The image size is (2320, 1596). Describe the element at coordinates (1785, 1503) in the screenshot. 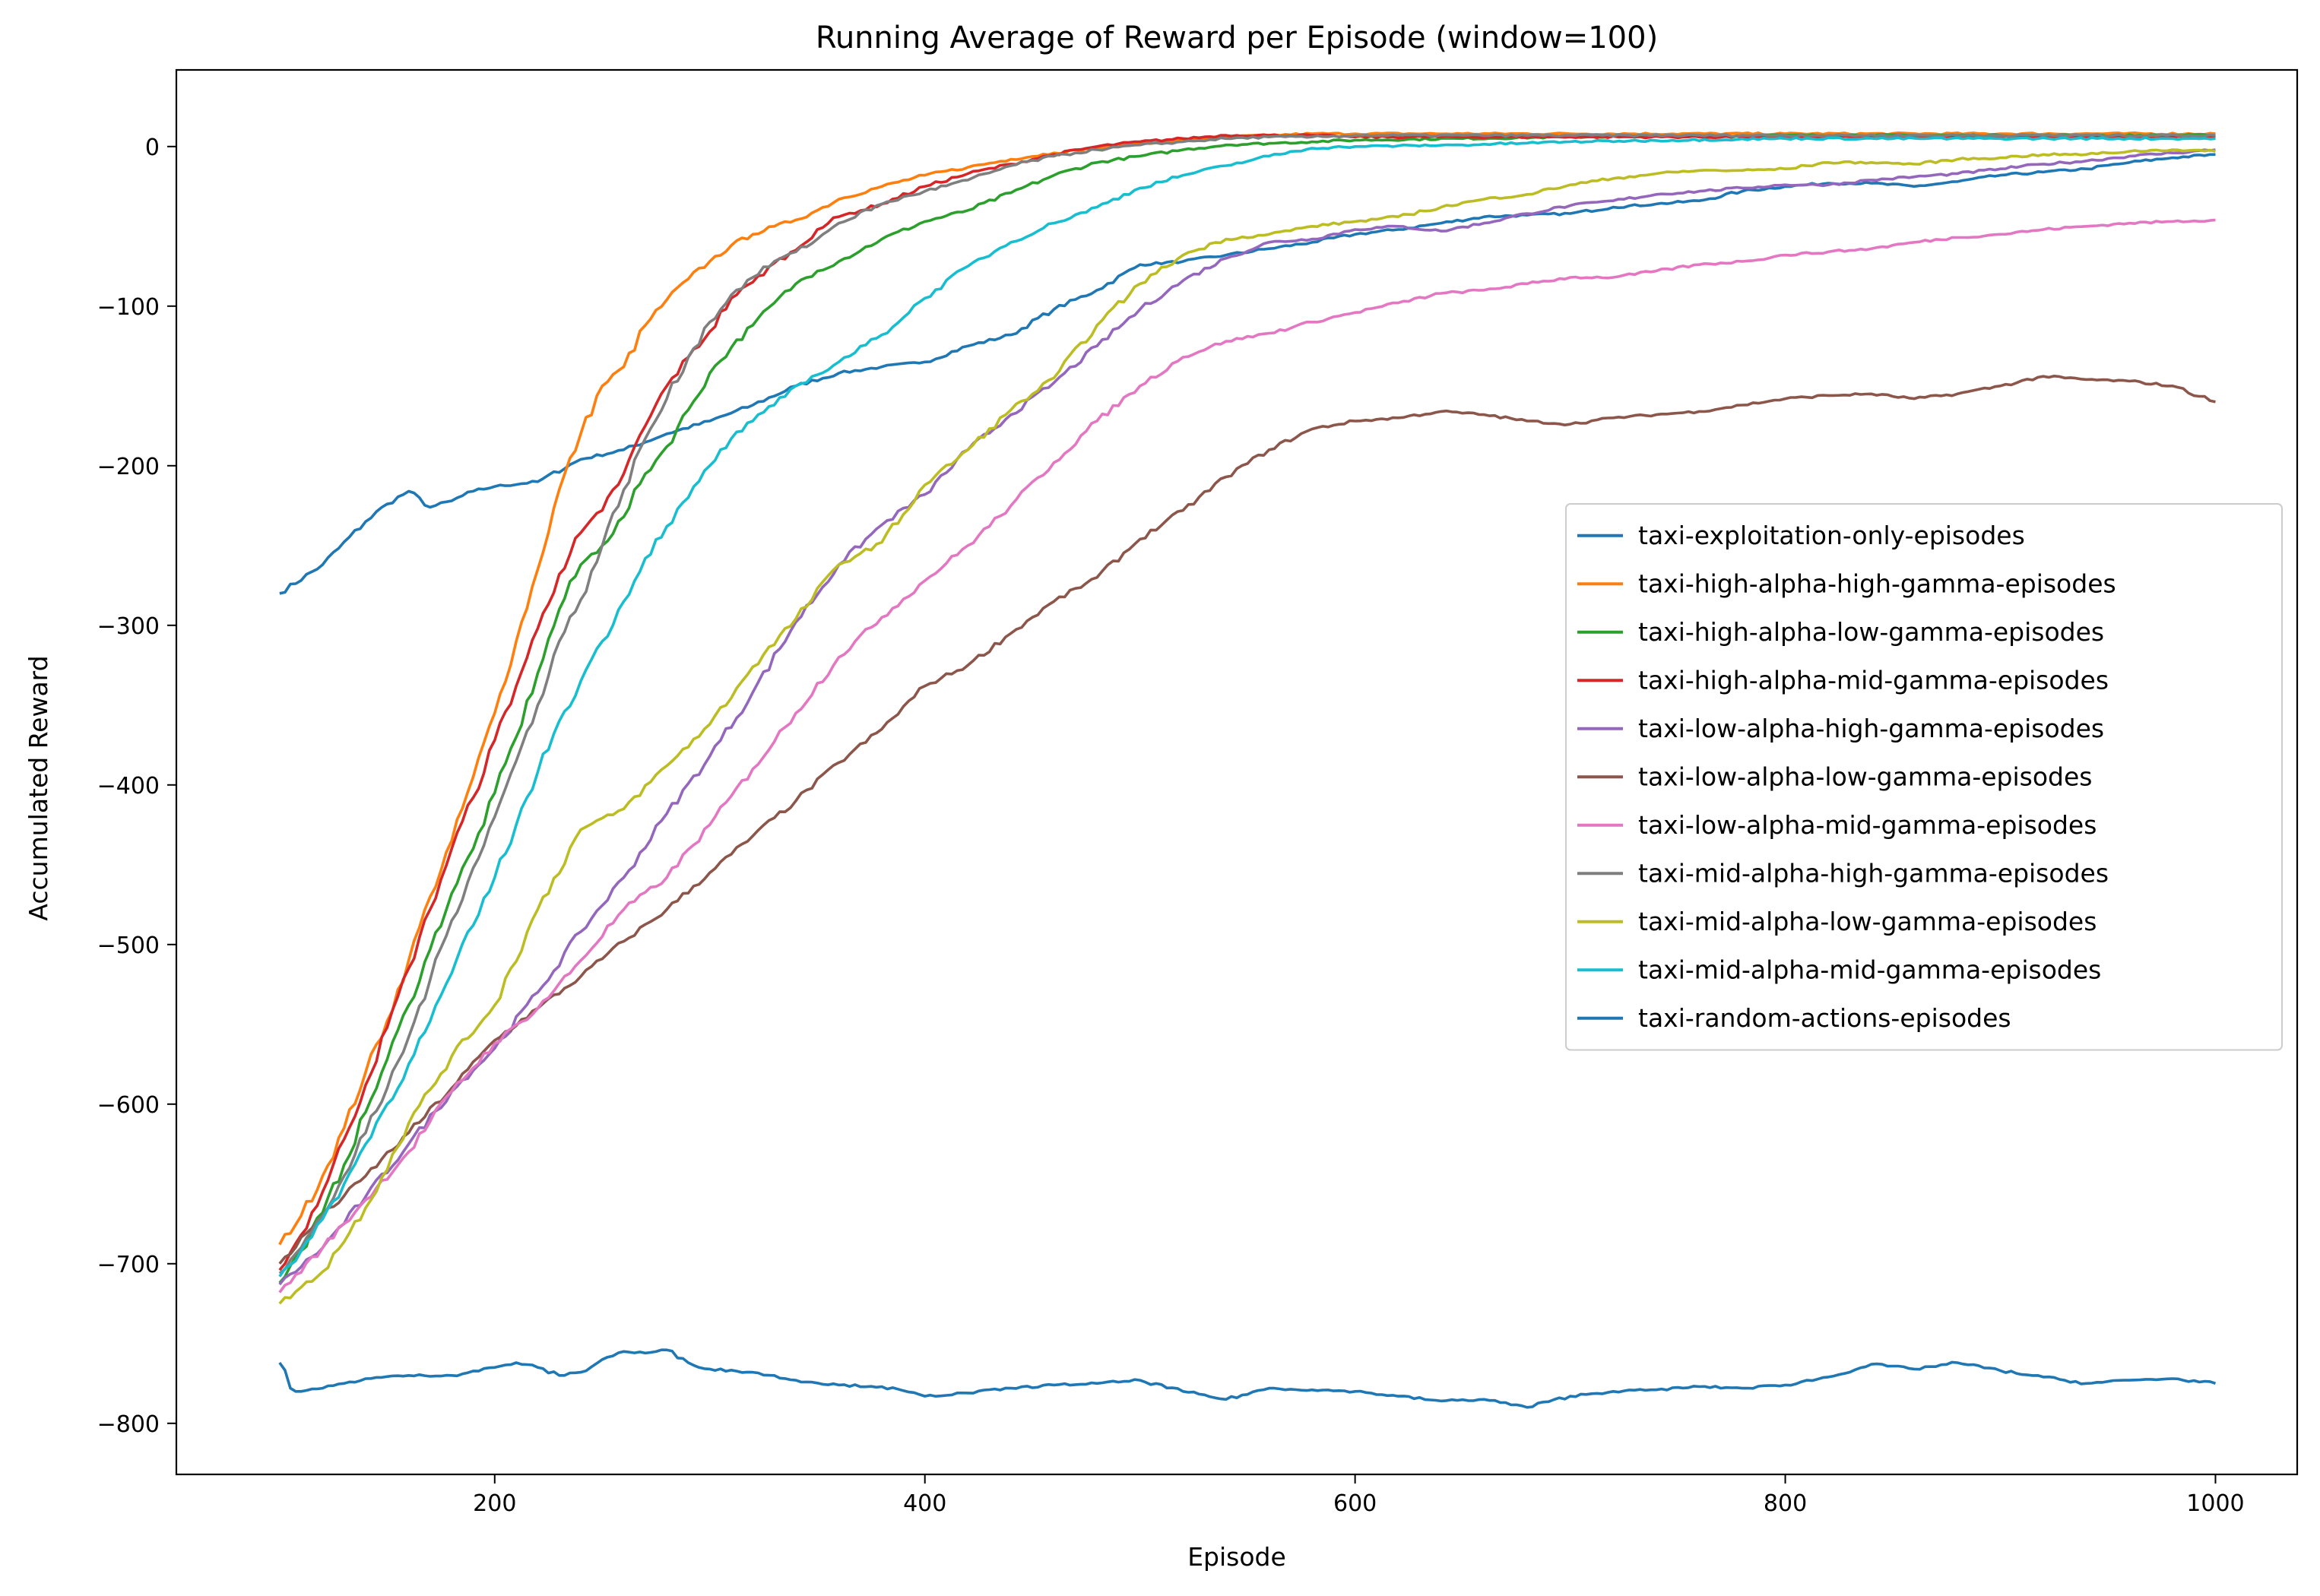

I see `x-tick-label: 800` at that location.